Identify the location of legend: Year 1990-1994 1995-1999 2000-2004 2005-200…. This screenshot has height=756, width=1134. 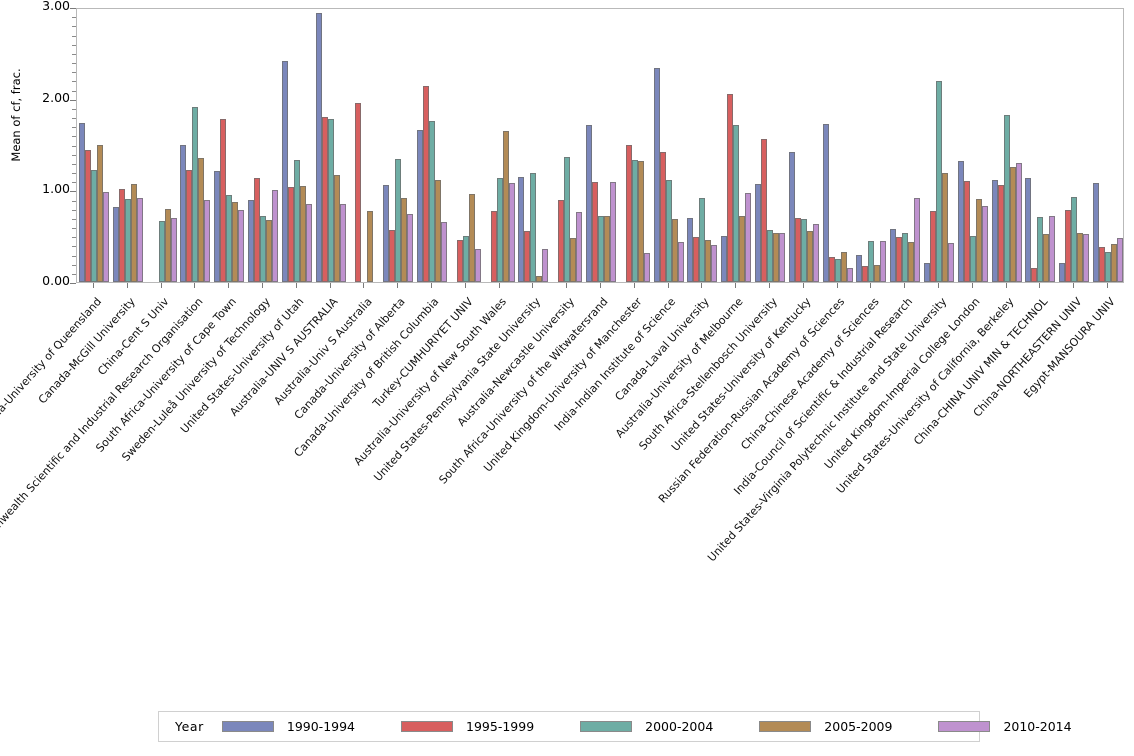
(615, 726).